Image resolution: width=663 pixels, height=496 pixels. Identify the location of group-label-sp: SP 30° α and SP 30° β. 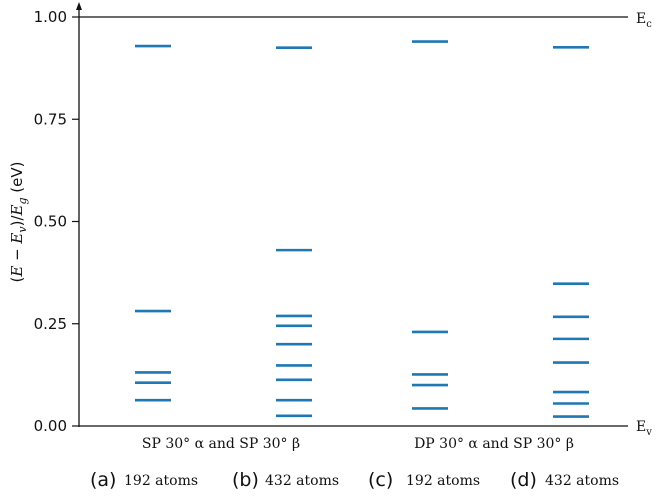
(221, 444).